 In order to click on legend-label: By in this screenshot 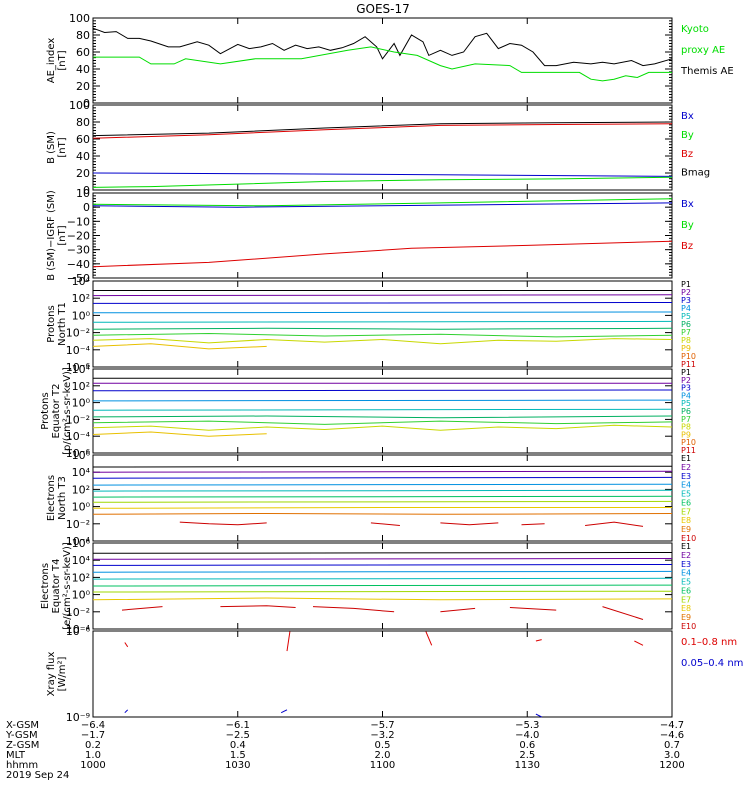, I will do `click(687, 135)`.